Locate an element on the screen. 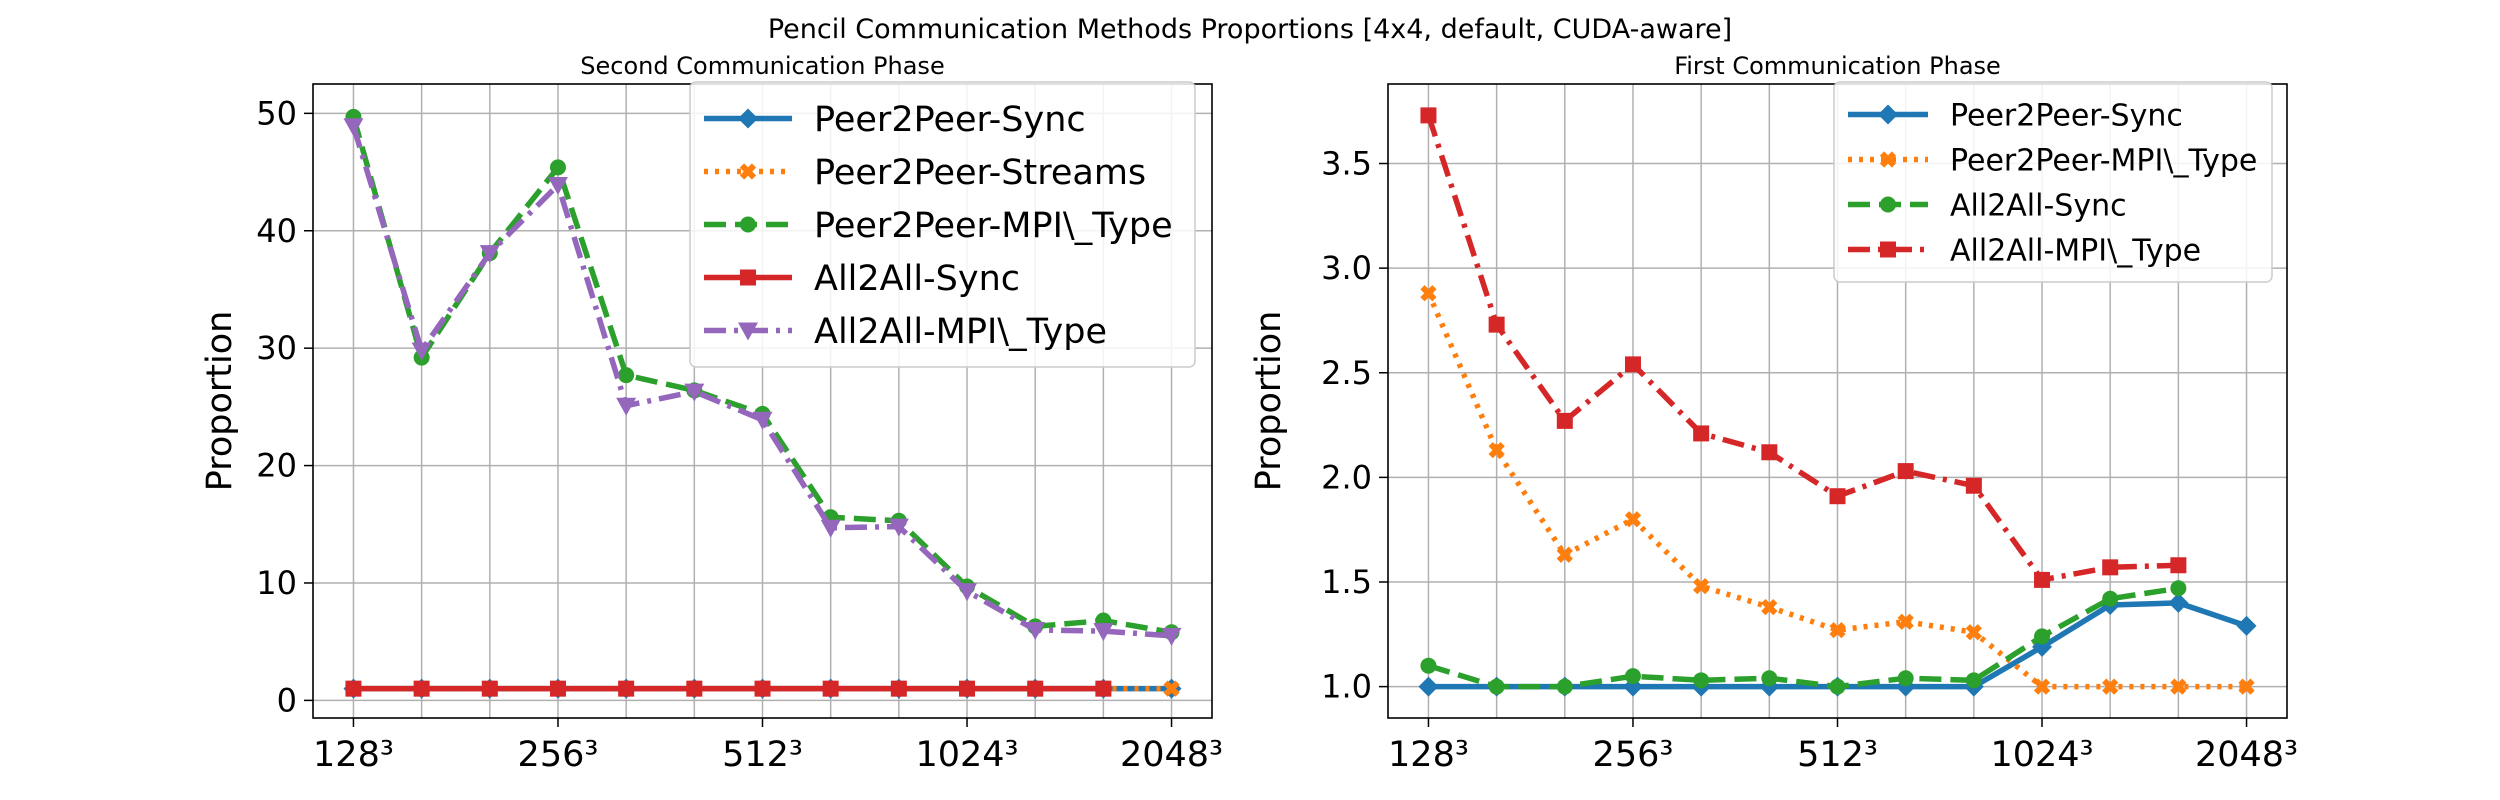 This screenshot has width=2500, height=800. y-tick-label: 50 is located at coordinates (276, 113).